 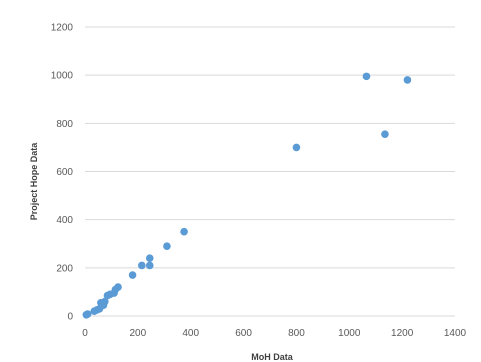 I want to click on x-axis-title: MoH Data, so click(x=272, y=357).